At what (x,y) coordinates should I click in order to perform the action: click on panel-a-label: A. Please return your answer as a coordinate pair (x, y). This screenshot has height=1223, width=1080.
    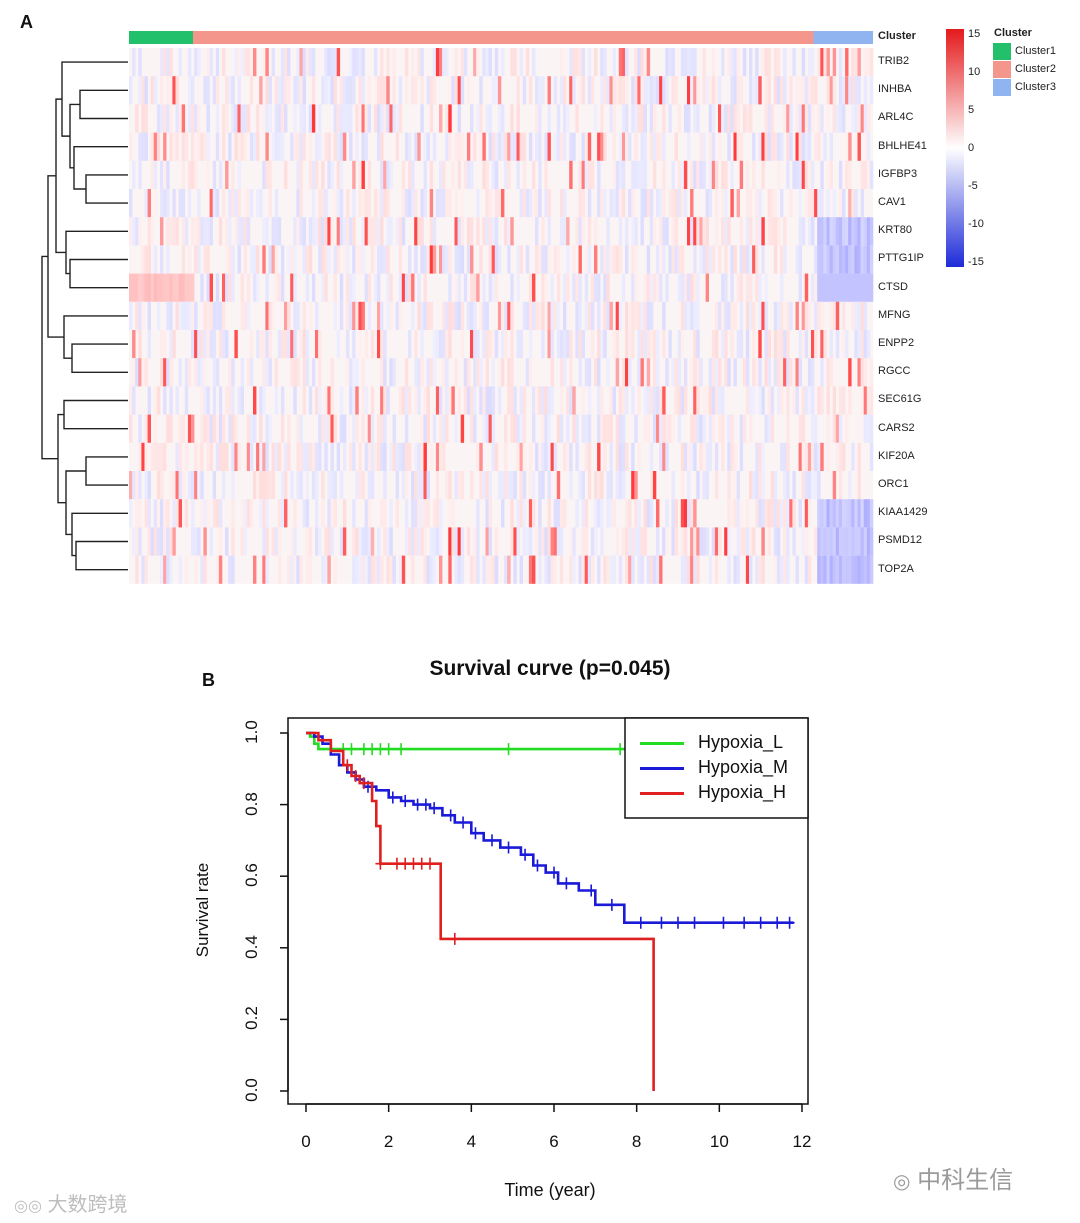
    Looking at the image, I should click on (26, 22).